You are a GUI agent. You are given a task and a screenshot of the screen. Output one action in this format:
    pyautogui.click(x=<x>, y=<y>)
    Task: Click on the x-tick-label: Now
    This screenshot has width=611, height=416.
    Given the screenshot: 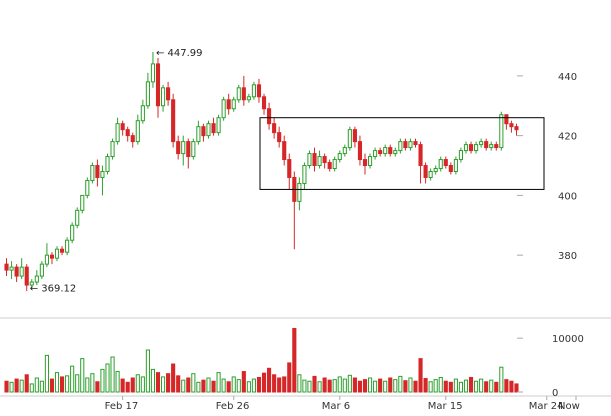 What is the action you would take?
    pyautogui.click(x=569, y=406)
    